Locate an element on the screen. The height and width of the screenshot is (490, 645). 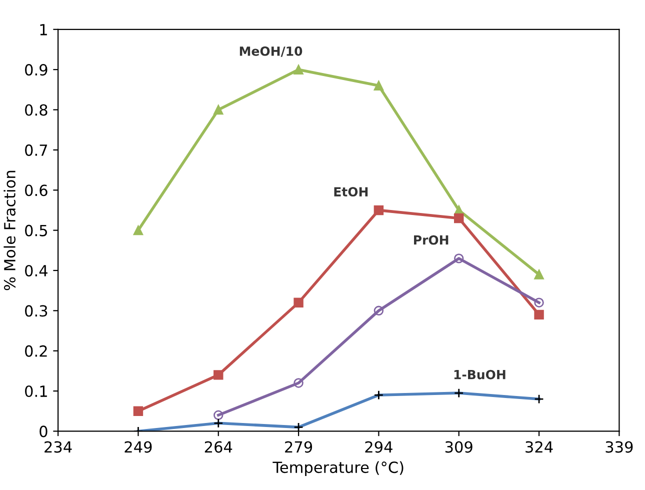
y-tick-label: 0.7 is located at coordinates (36, 150).